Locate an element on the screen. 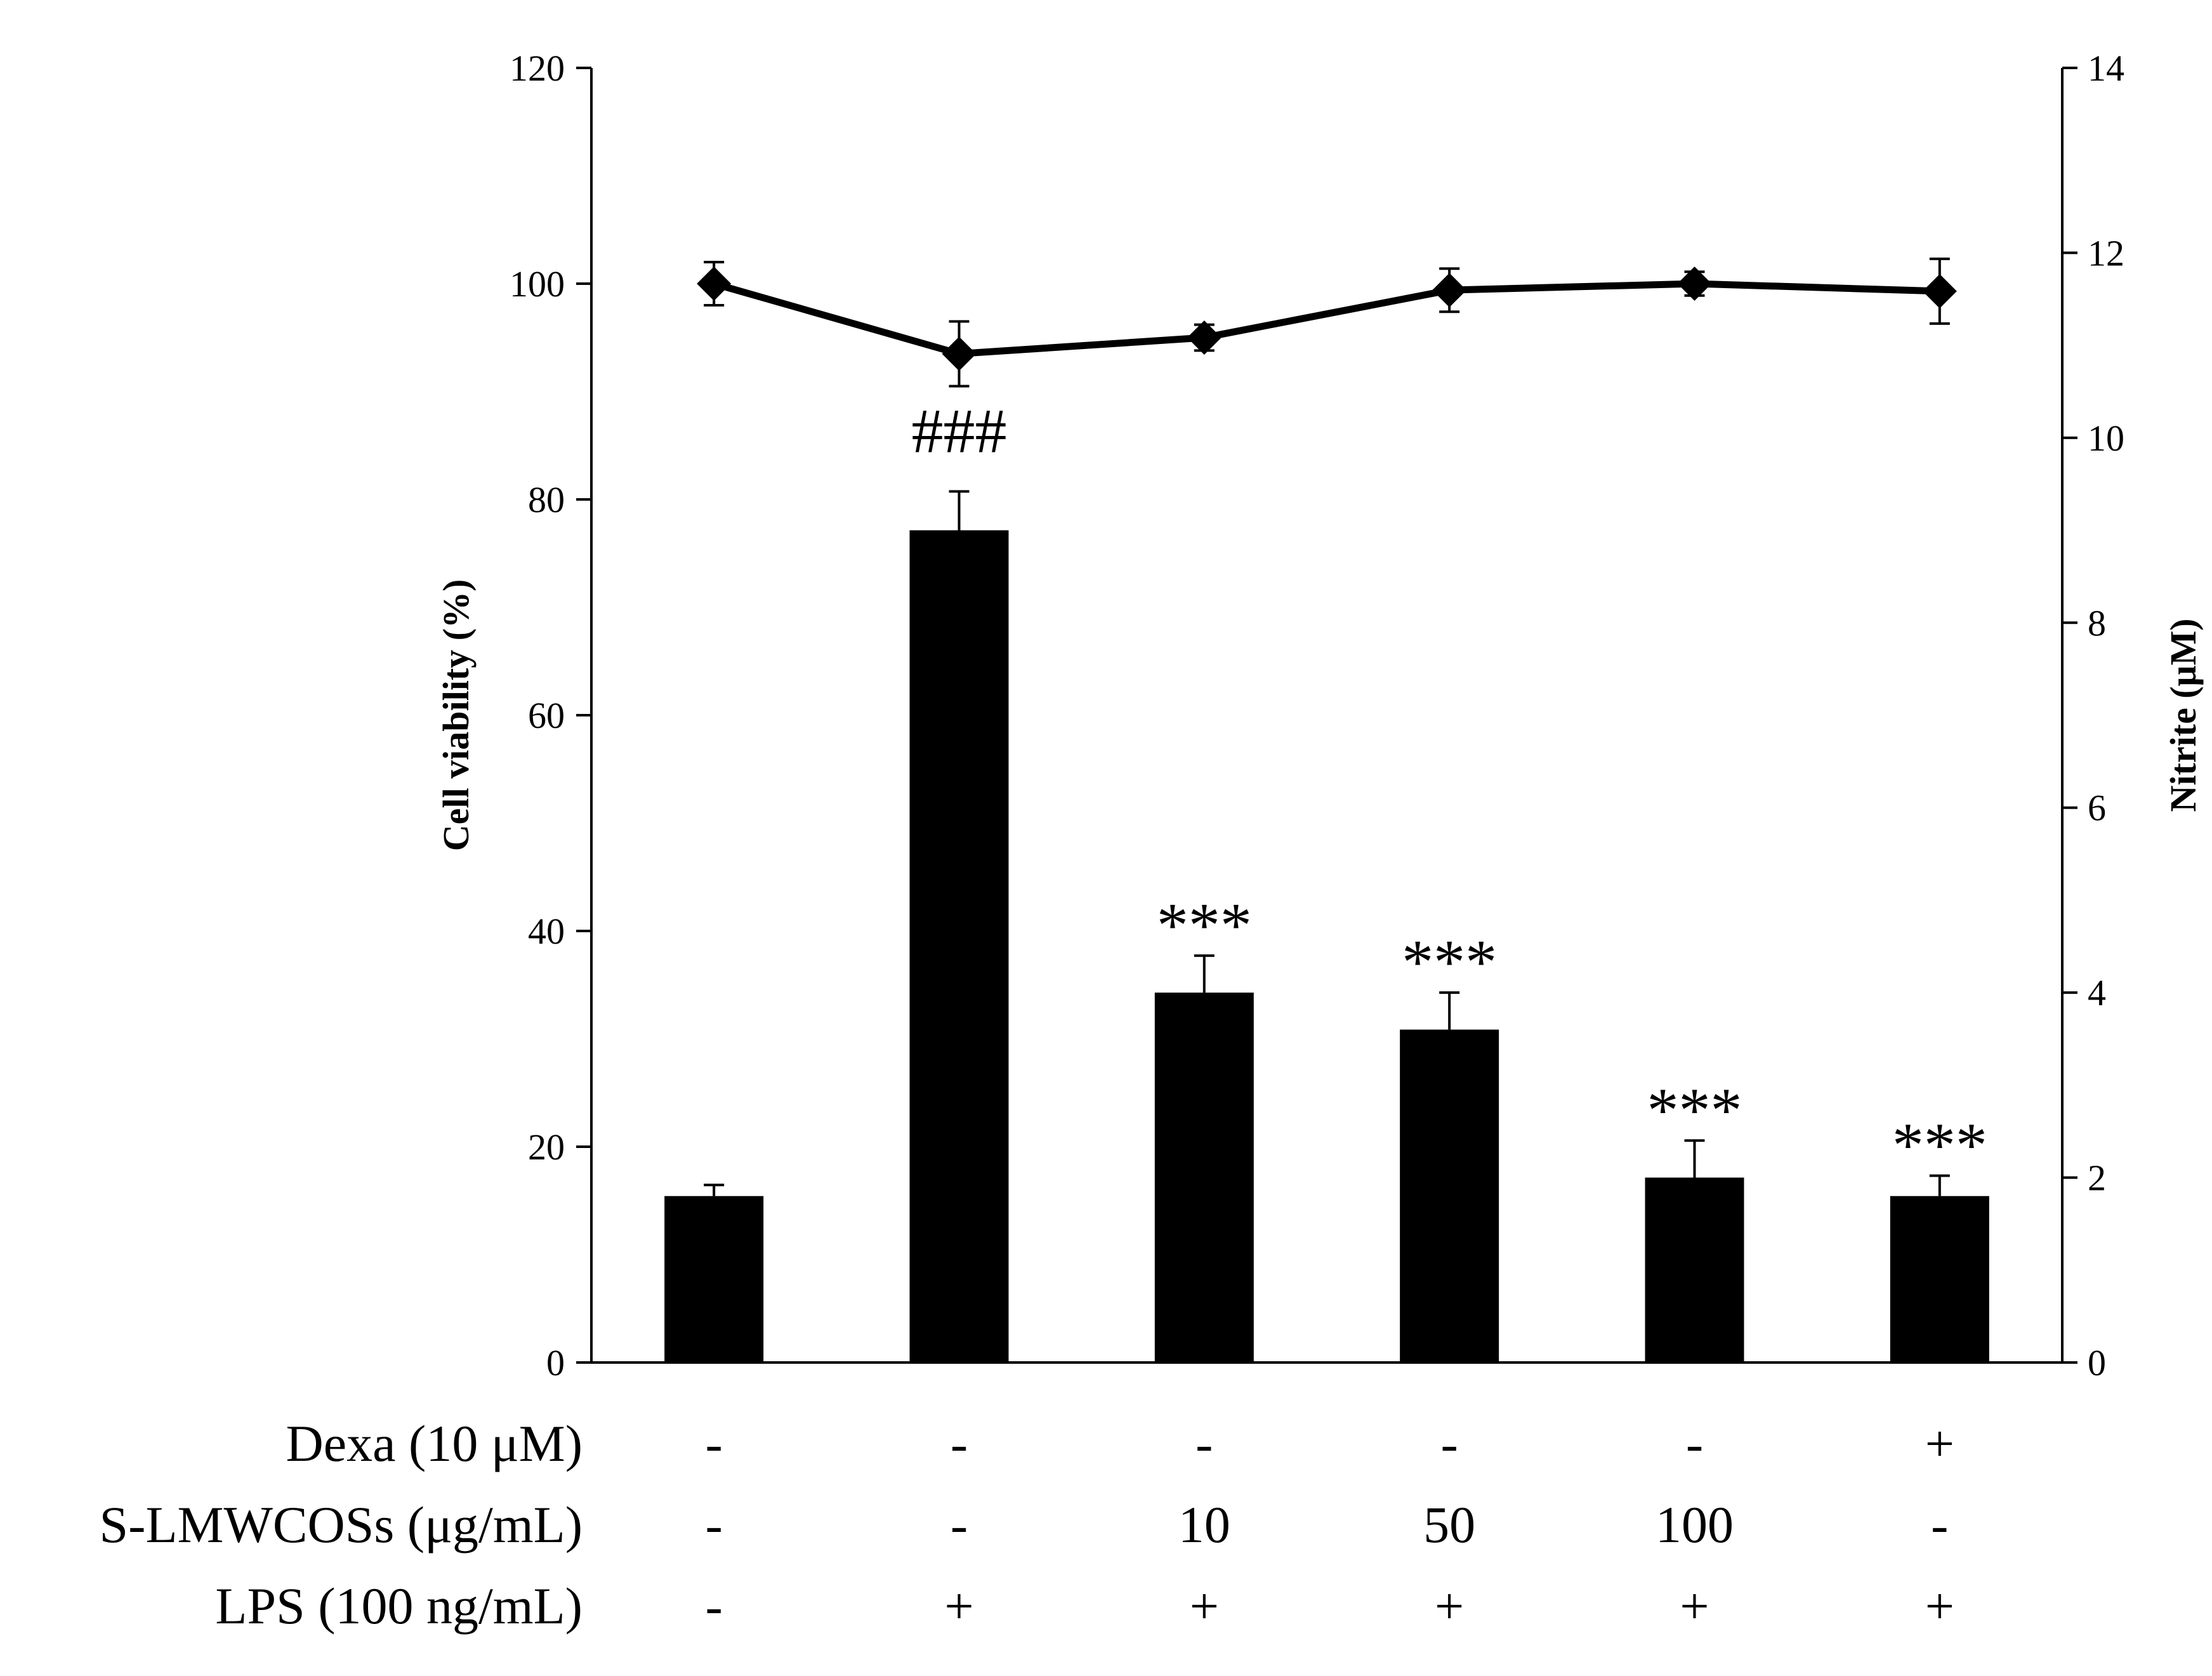 The image size is (2212, 1676). viability-line-series is located at coordinates (1327, 322).